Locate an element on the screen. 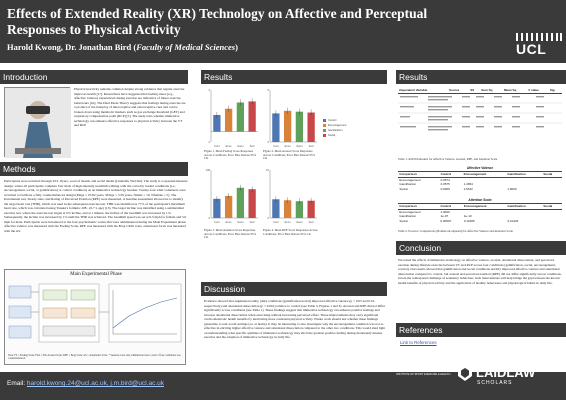 The image size is (566, 400). table-cell is located at coordinates (552, 221).